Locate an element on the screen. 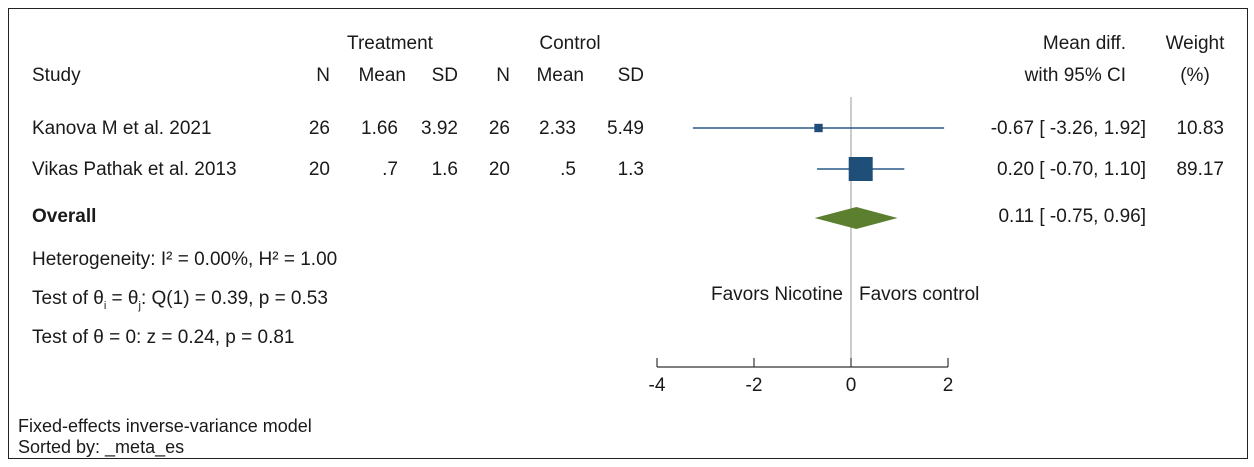  header-c-n: N is located at coordinates (503, 75).